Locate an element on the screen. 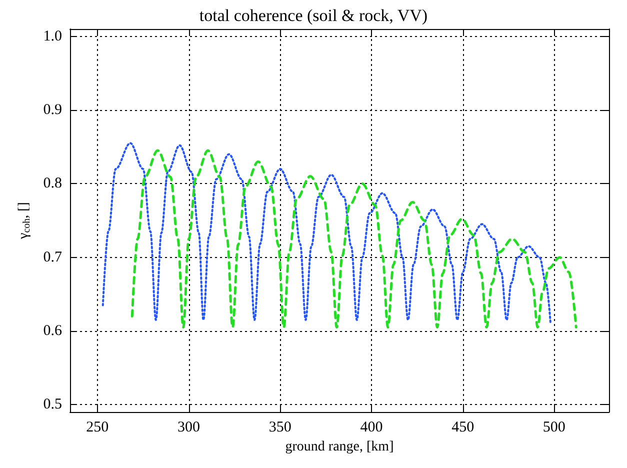  x-tick-label: 350 is located at coordinates (280, 428).